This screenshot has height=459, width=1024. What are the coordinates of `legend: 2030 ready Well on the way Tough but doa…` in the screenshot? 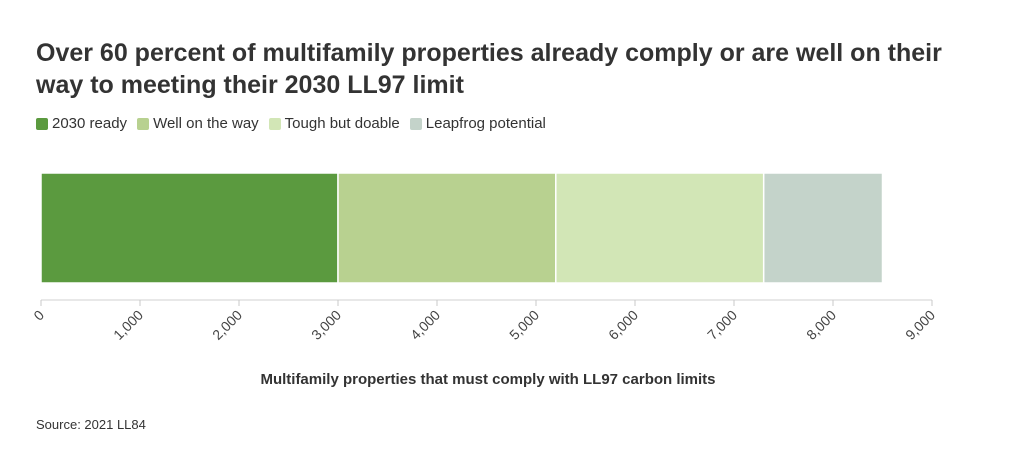 It's located at (291, 123).